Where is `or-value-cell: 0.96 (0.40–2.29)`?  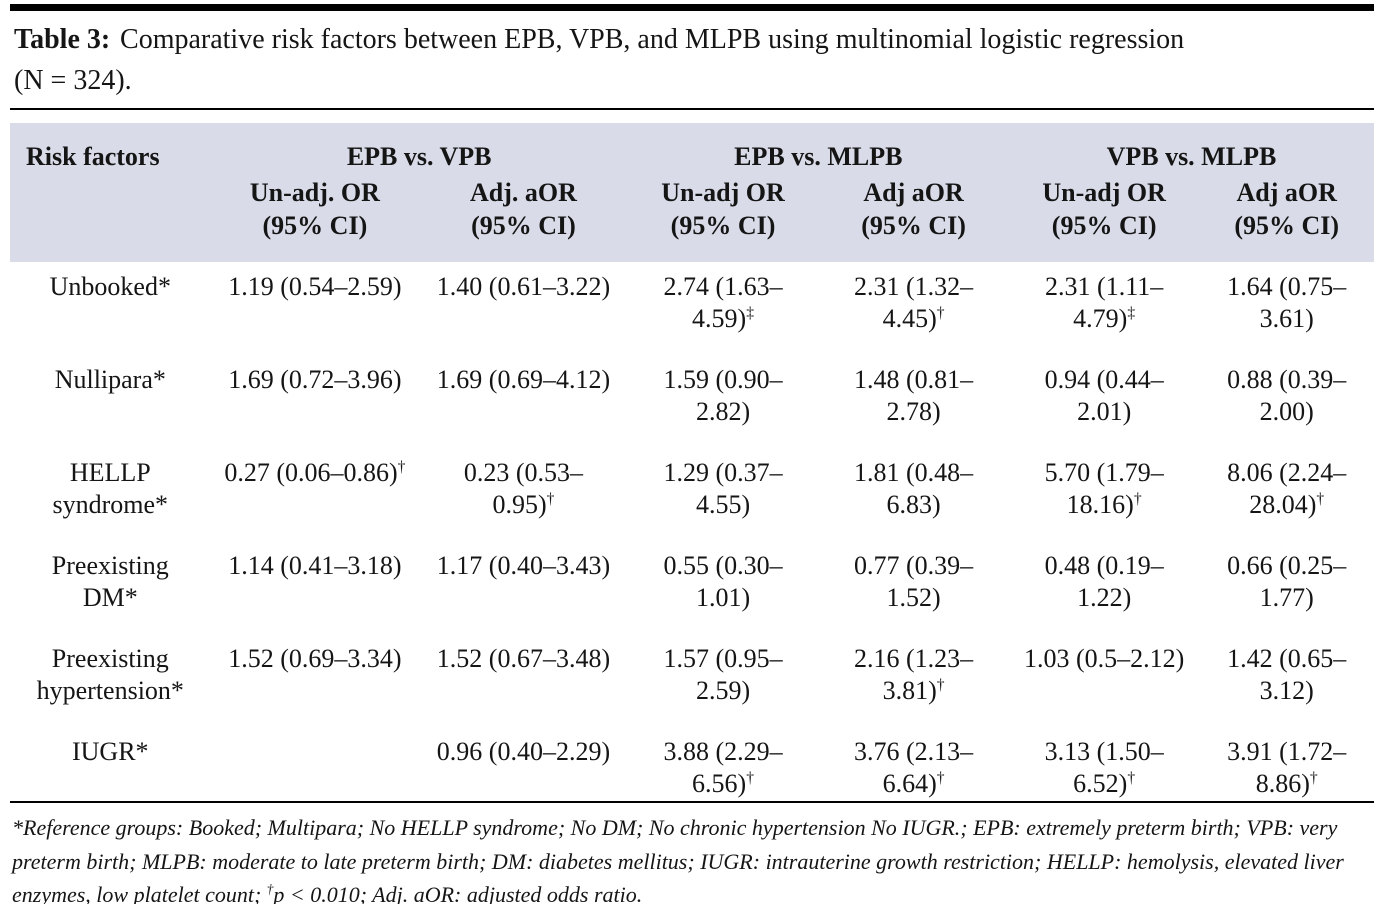 or-value-cell: 0.96 (0.40–2.29) is located at coordinates (523, 752).